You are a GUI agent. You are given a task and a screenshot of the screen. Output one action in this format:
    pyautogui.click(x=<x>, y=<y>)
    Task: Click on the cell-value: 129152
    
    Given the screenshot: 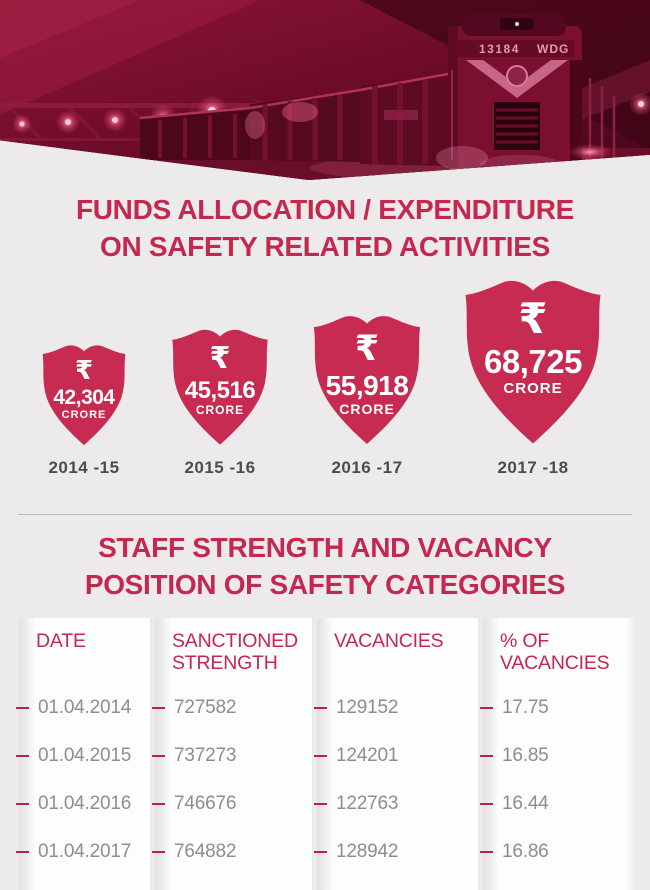 What is the action you would take?
    pyautogui.click(x=367, y=707)
    